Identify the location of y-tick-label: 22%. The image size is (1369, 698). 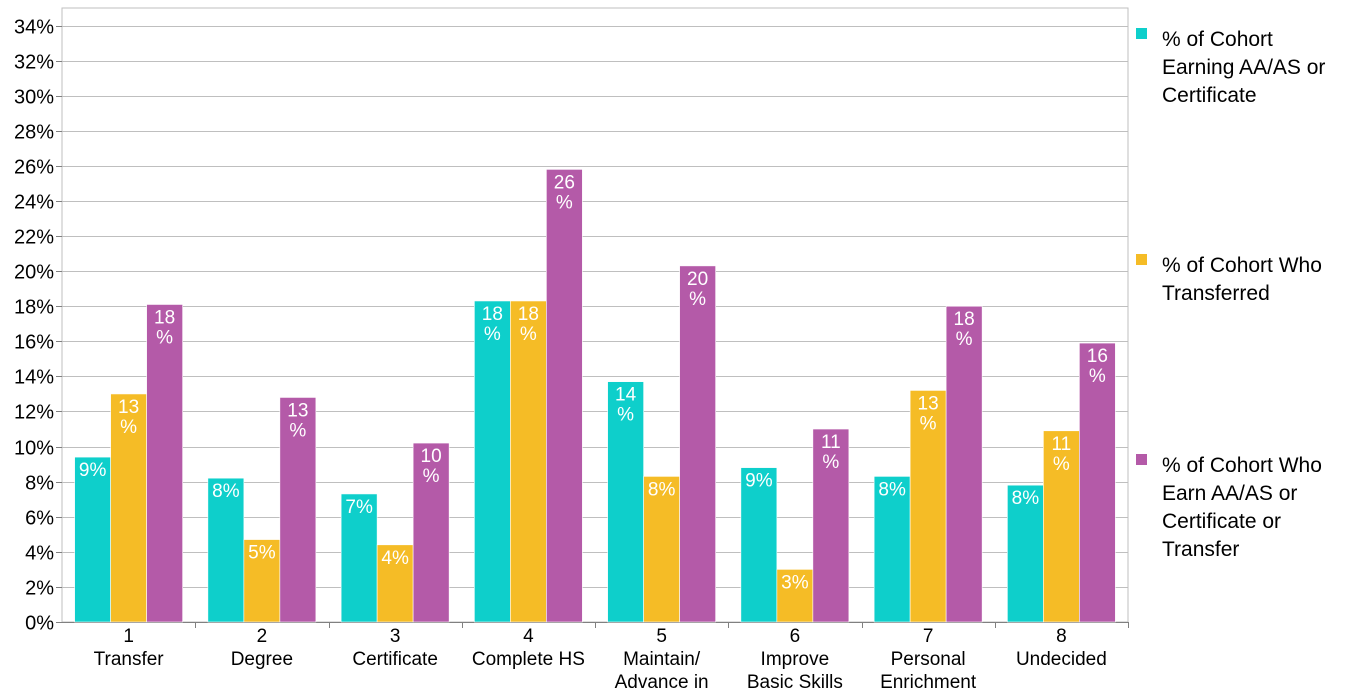
(34, 238).